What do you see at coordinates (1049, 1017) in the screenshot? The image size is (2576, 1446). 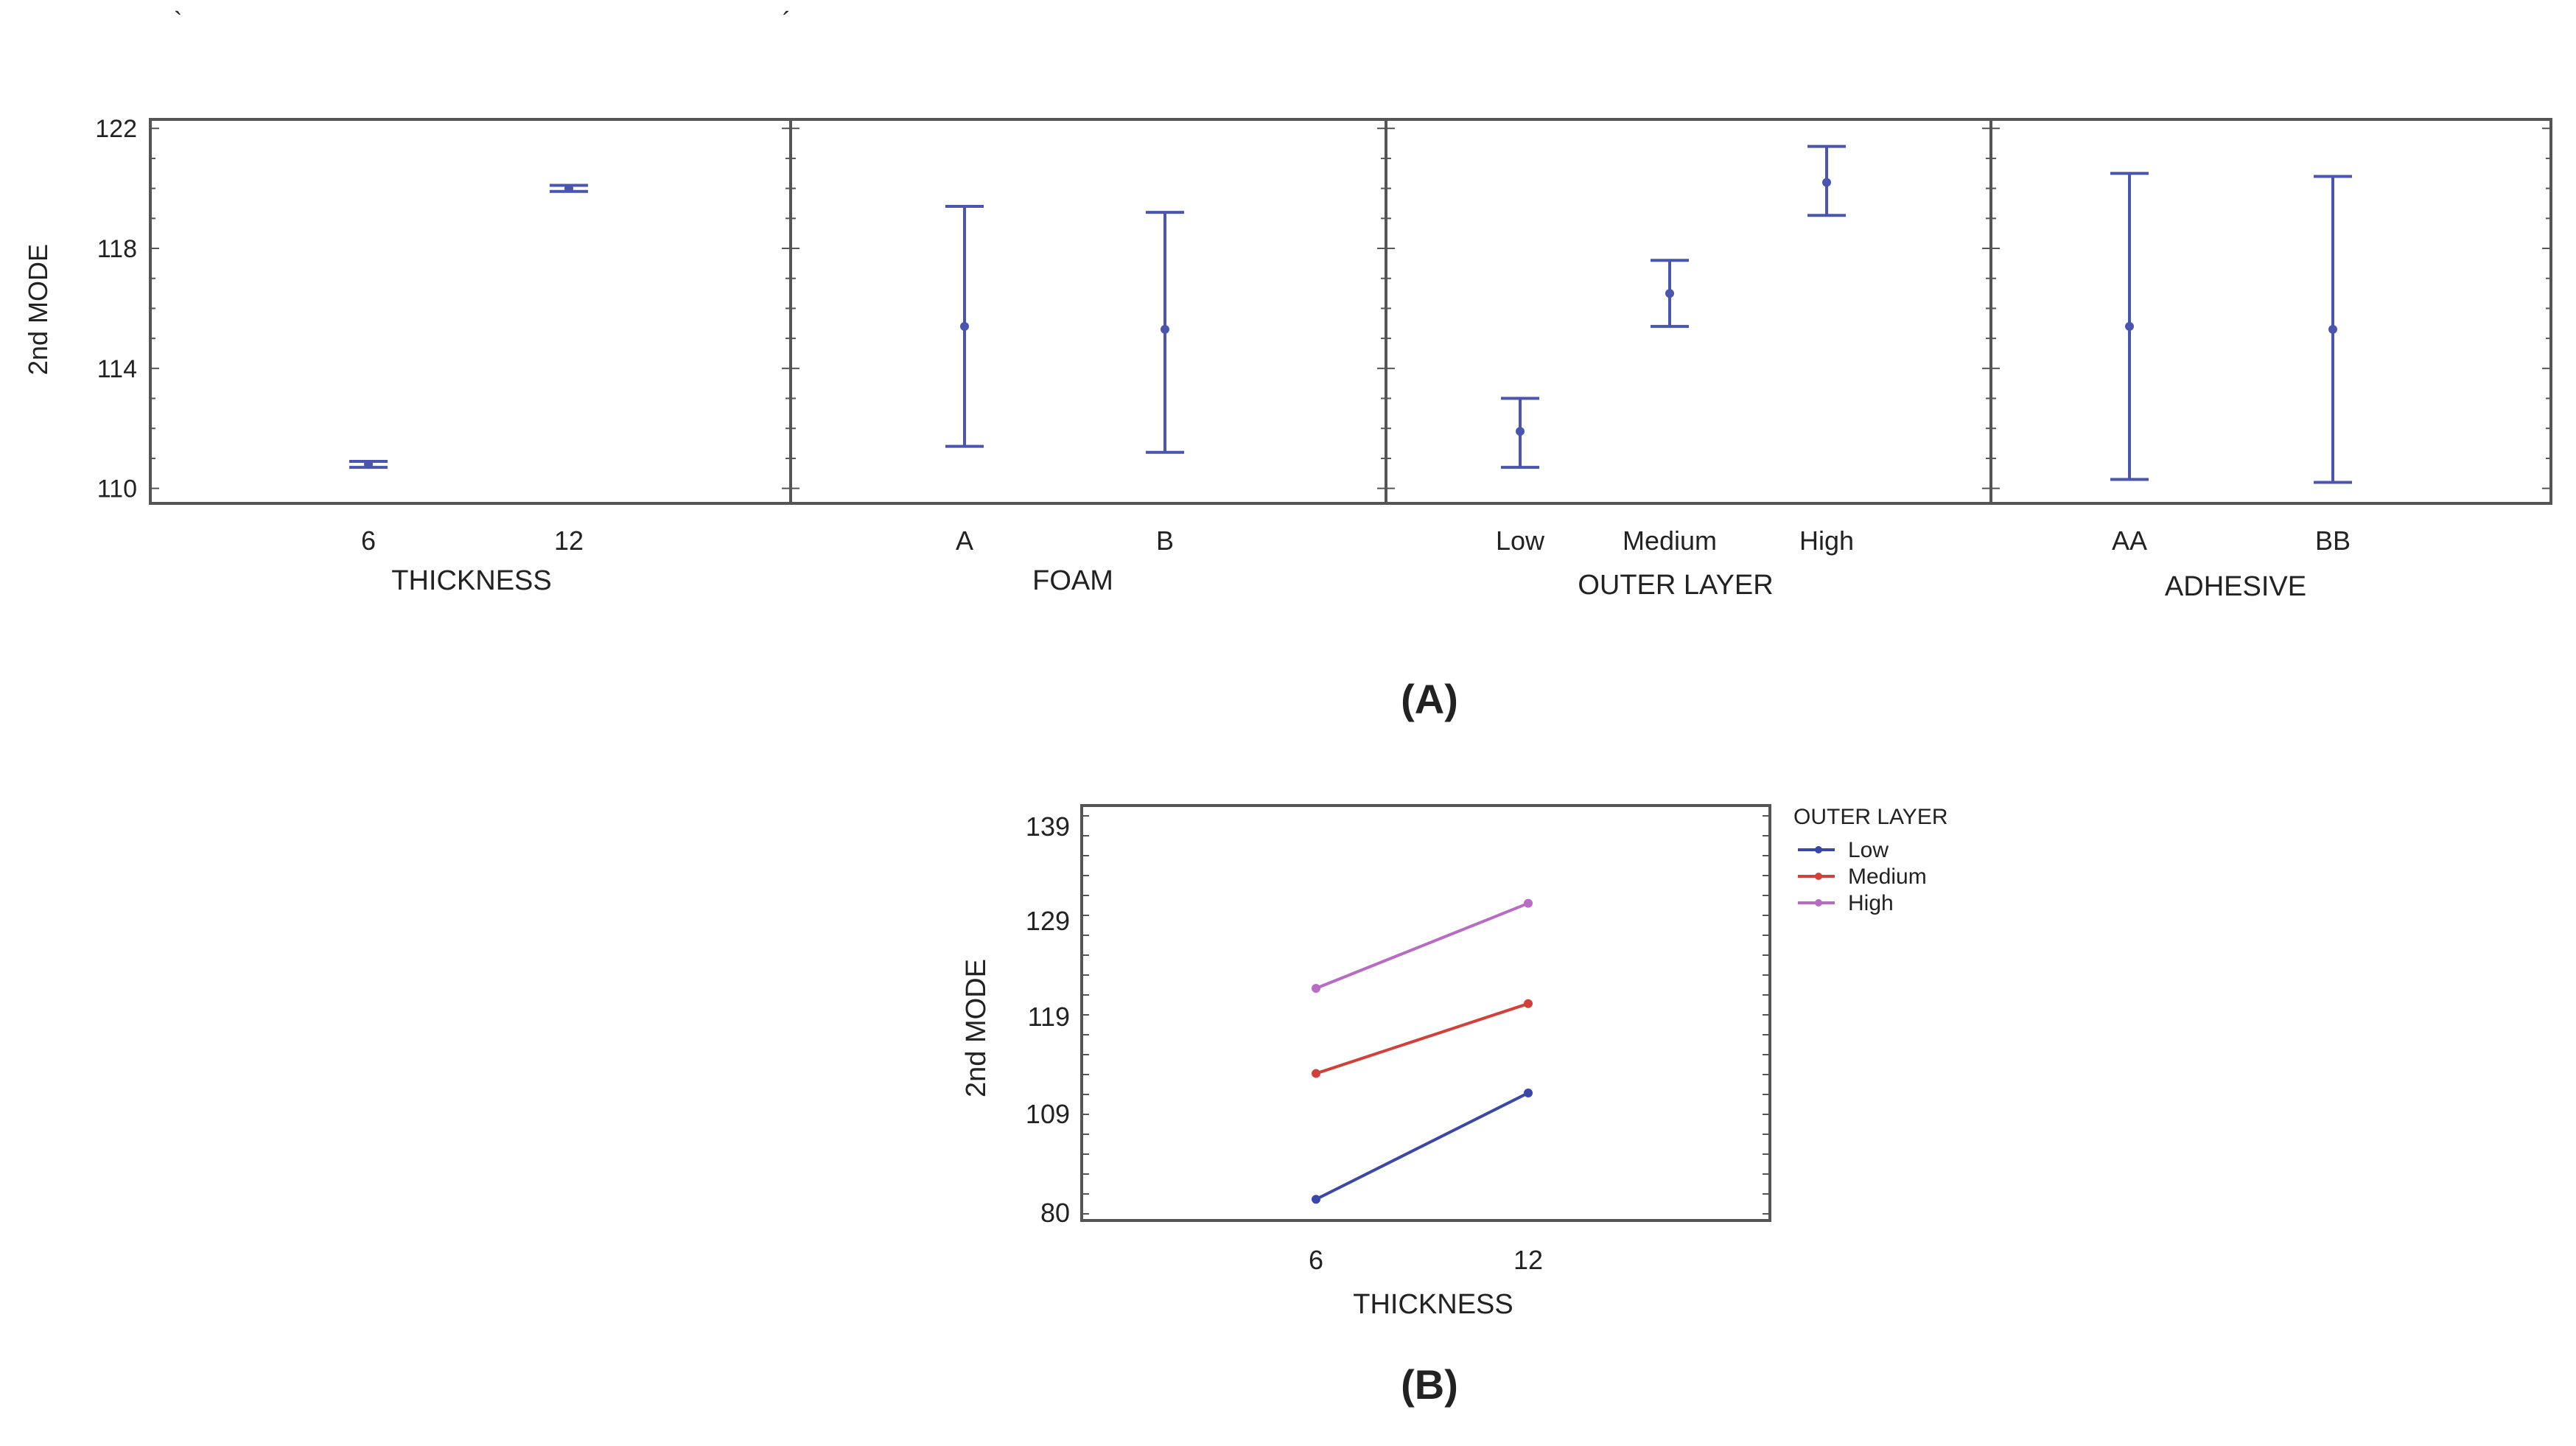 I see `chart-b-y-tick-label: 119` at bounding box center [1049, 1017].